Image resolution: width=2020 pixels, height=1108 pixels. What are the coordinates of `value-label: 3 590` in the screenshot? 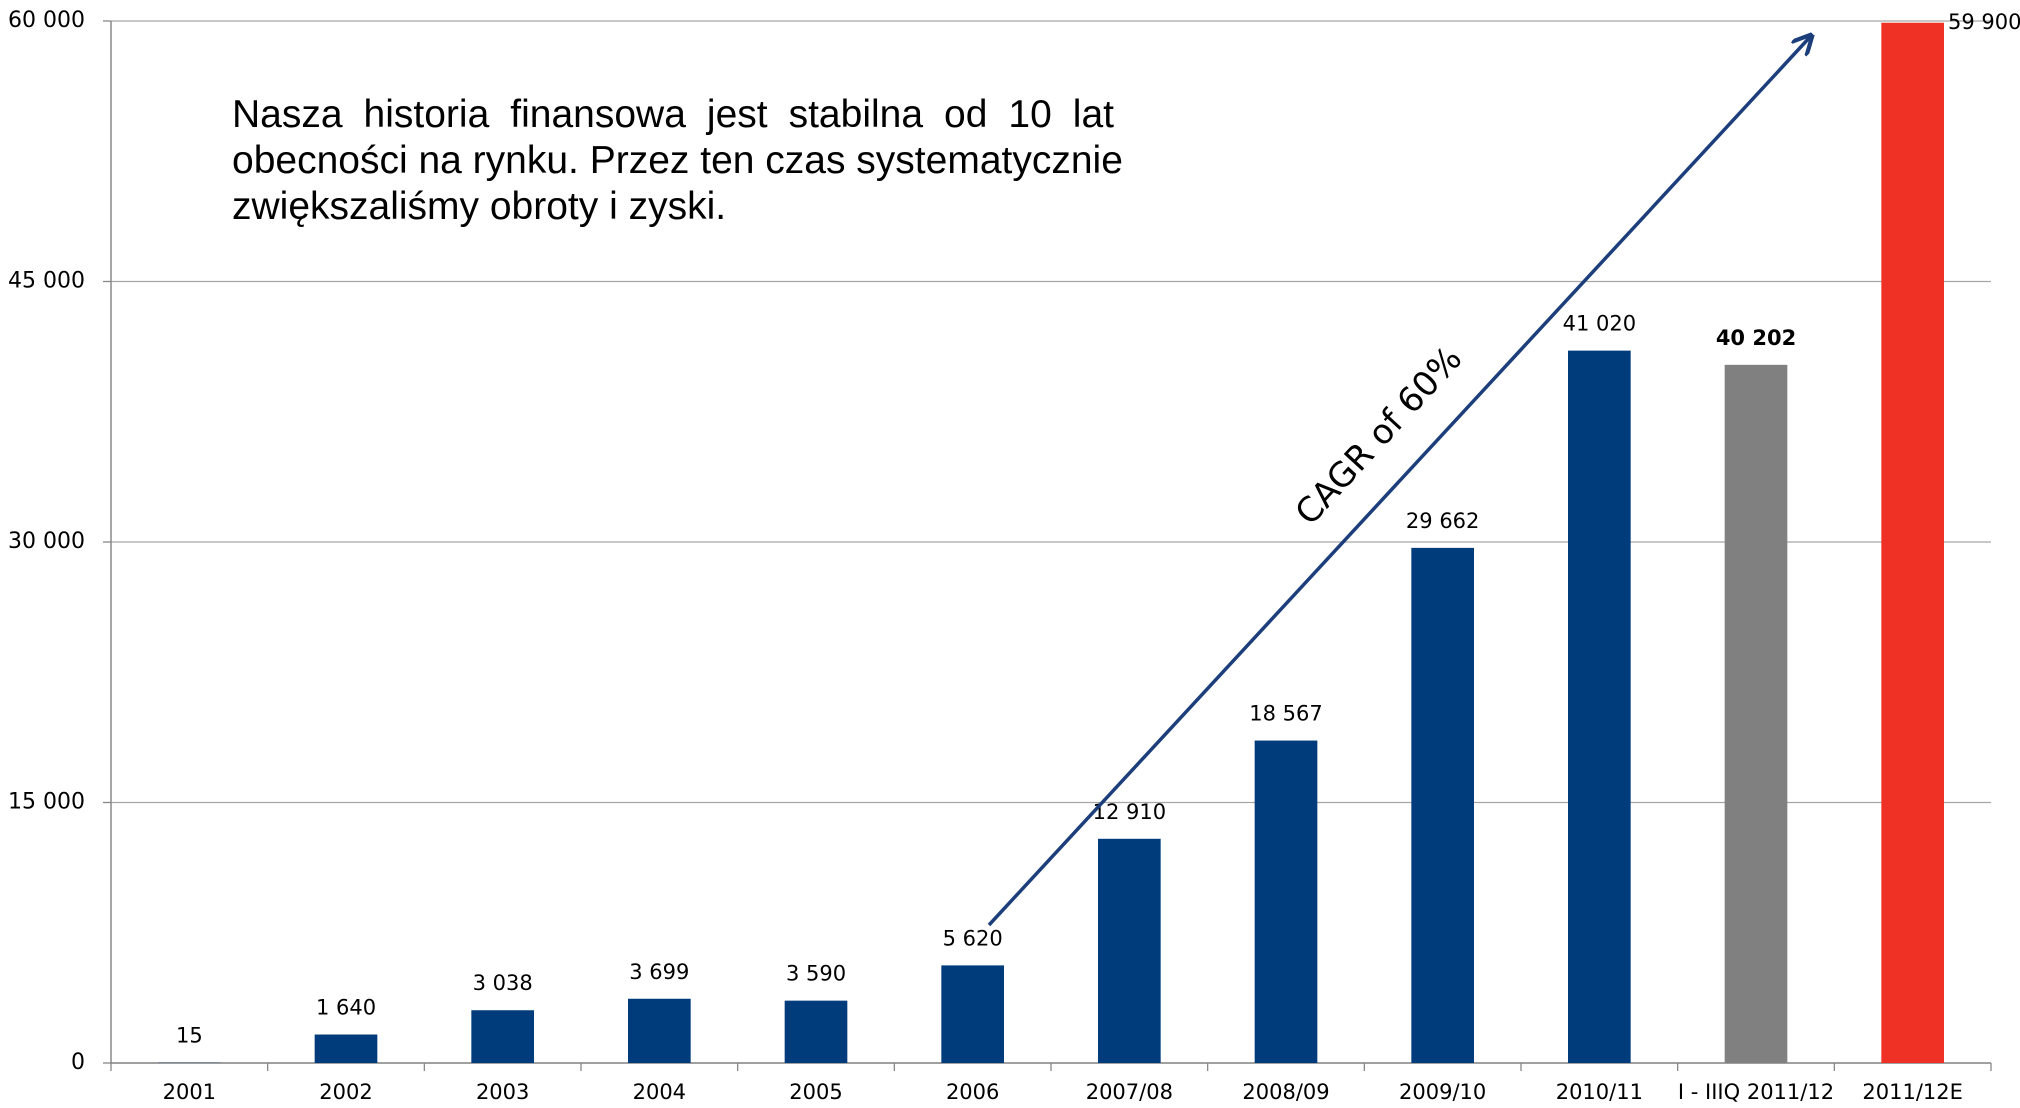 It's located at (816, 974).